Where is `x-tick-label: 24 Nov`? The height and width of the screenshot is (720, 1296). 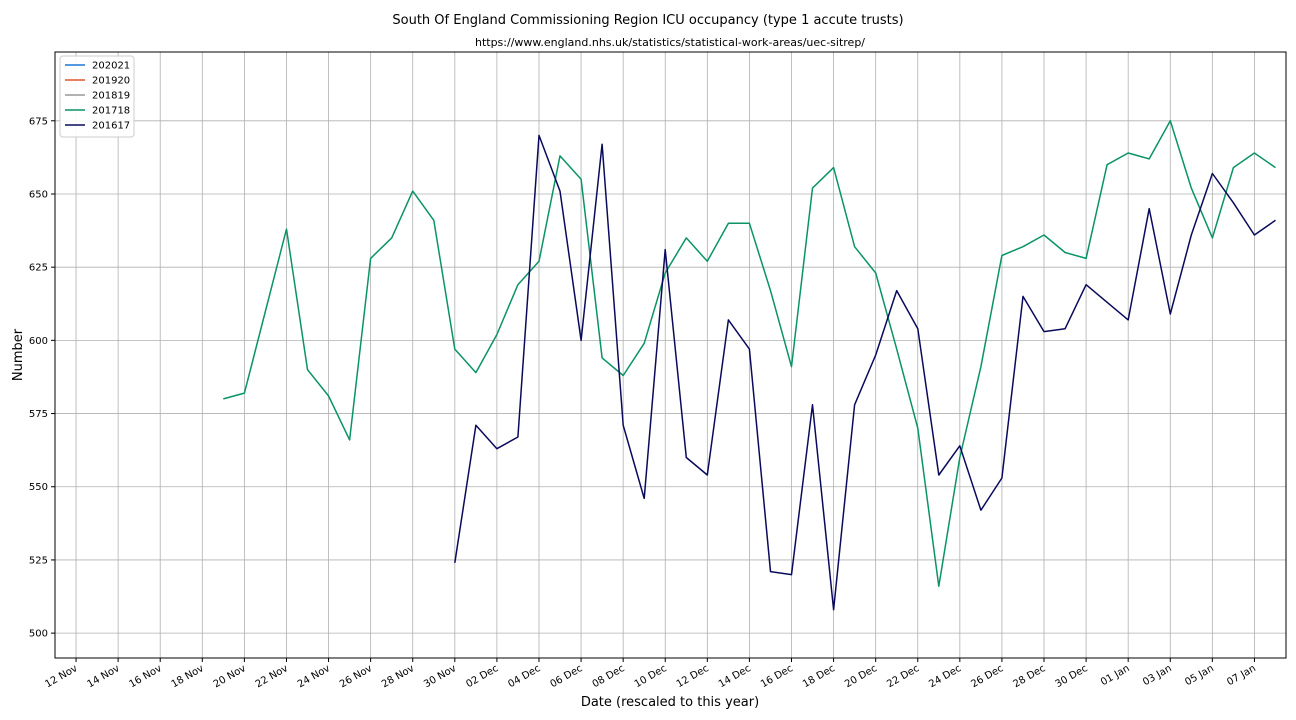
x-tick-label: 24 Nov is located at coordinates (314, 676).